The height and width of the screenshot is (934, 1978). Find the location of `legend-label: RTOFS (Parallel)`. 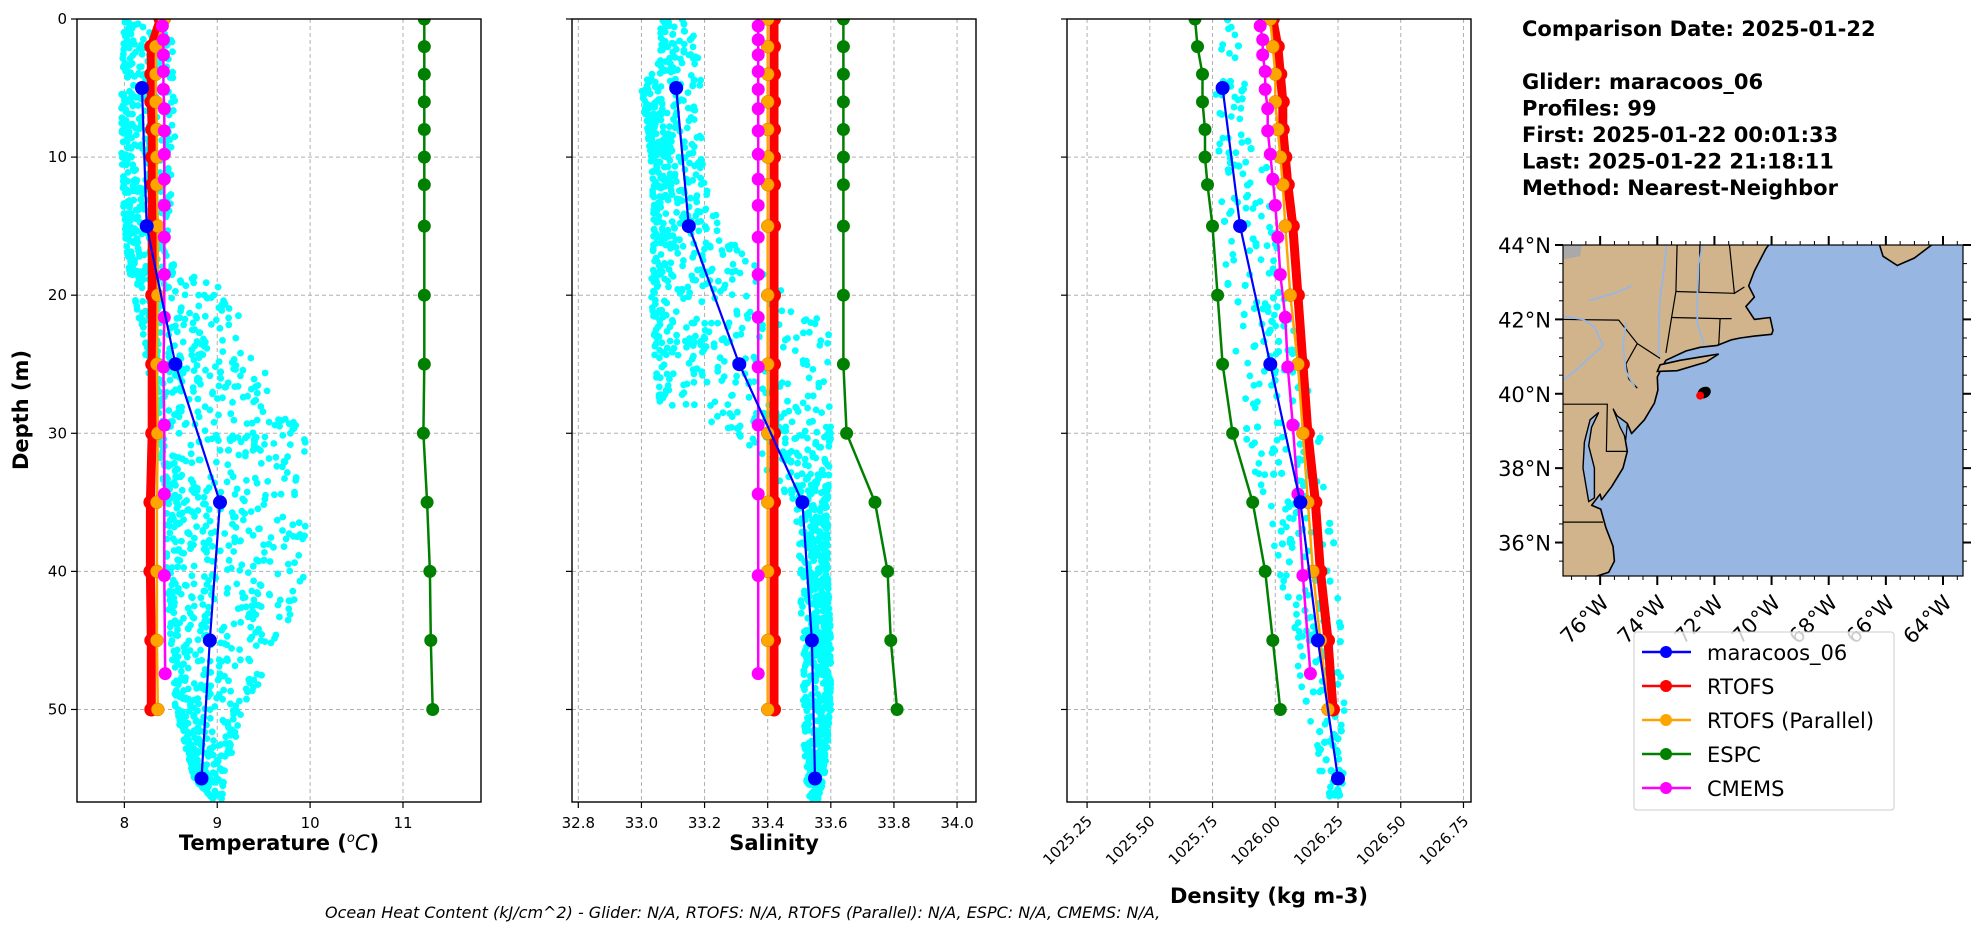

legend-label: RTOFS (Parallel) is located at coordinates (1790, 721).